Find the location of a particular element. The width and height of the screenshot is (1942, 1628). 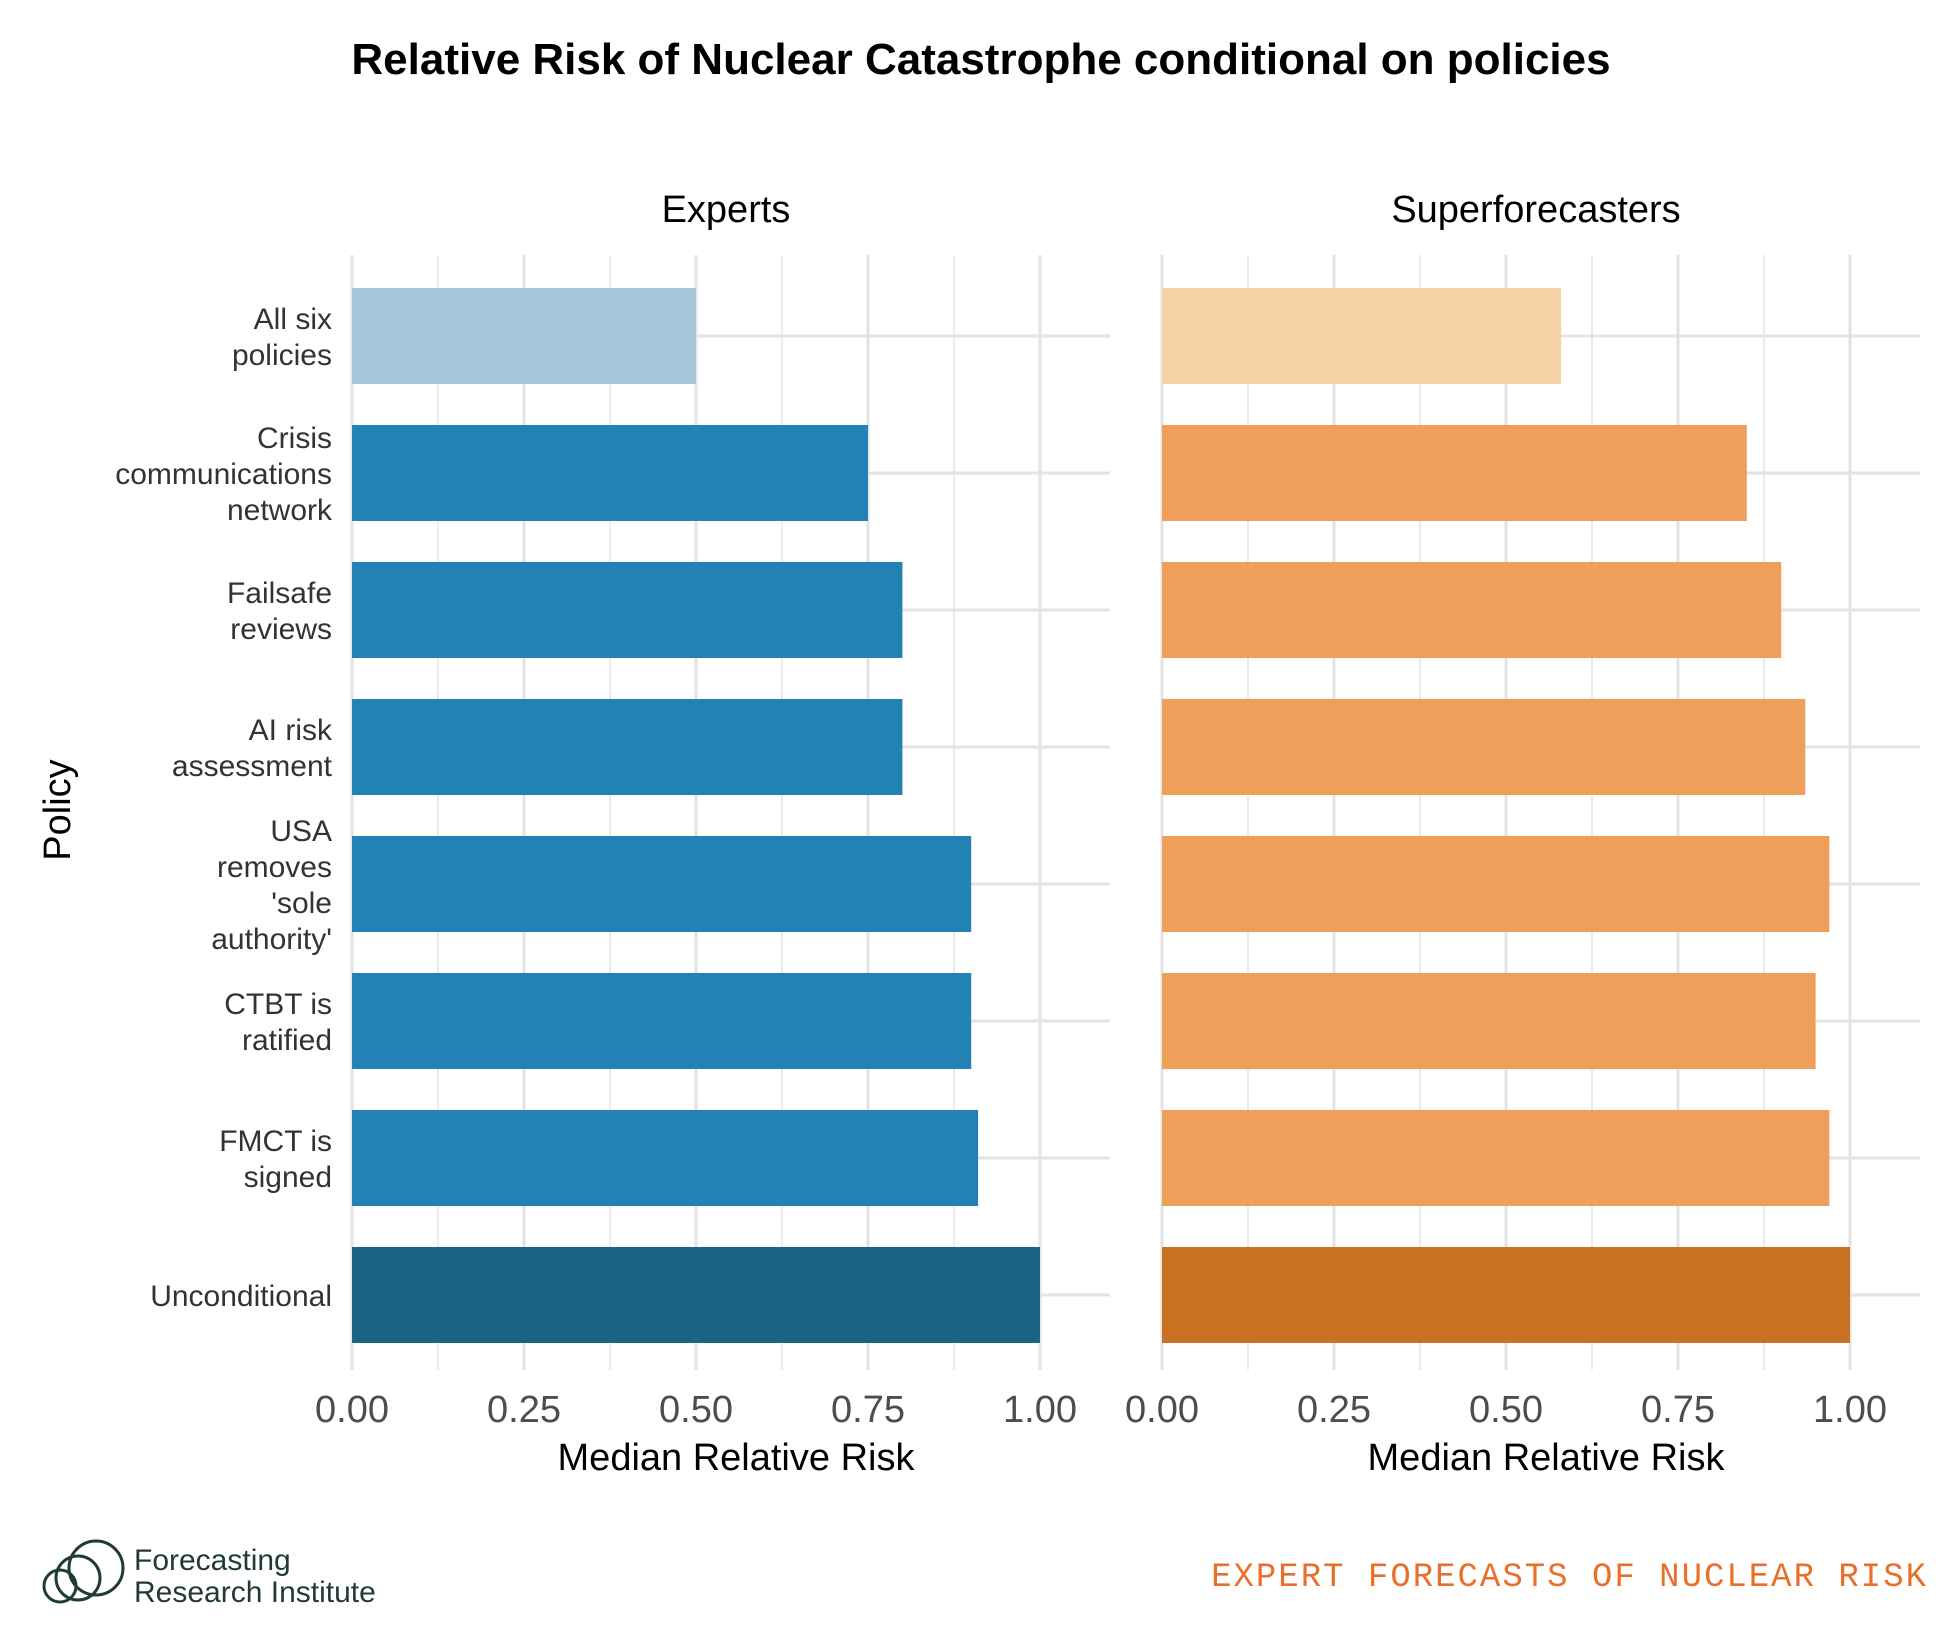

y-axis-title: Policy is located at coordinates (58, 809).